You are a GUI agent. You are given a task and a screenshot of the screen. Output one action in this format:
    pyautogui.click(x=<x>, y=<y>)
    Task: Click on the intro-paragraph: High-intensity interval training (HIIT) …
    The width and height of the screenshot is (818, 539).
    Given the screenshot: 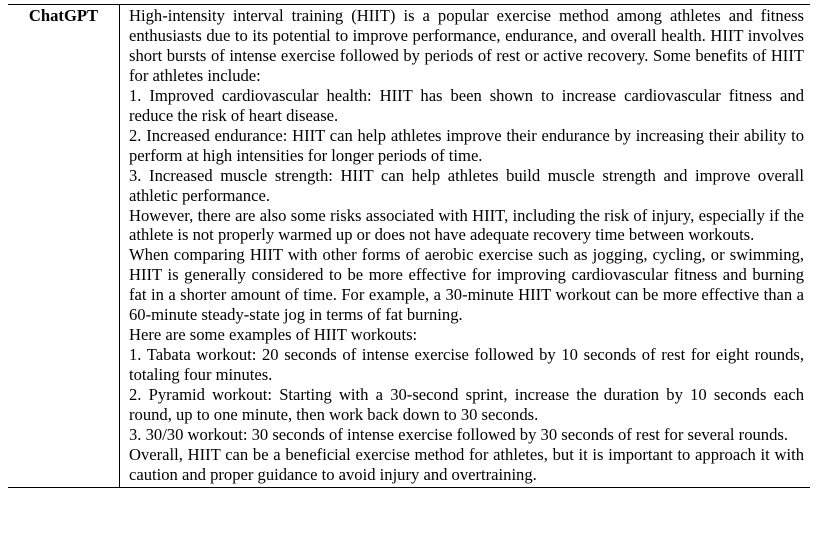 What is the action you would take?
    pyautogui.click(x=466, y=45)
    